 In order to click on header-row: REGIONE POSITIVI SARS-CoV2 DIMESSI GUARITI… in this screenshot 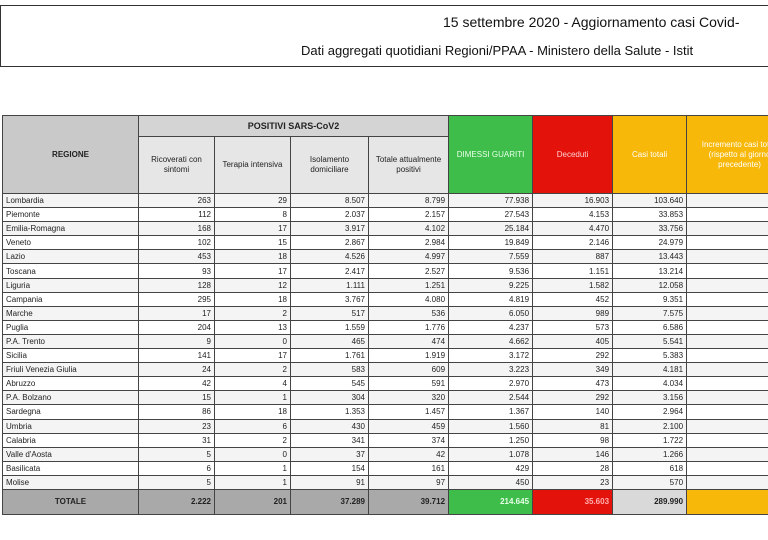, I will do `click(385, 154)`.